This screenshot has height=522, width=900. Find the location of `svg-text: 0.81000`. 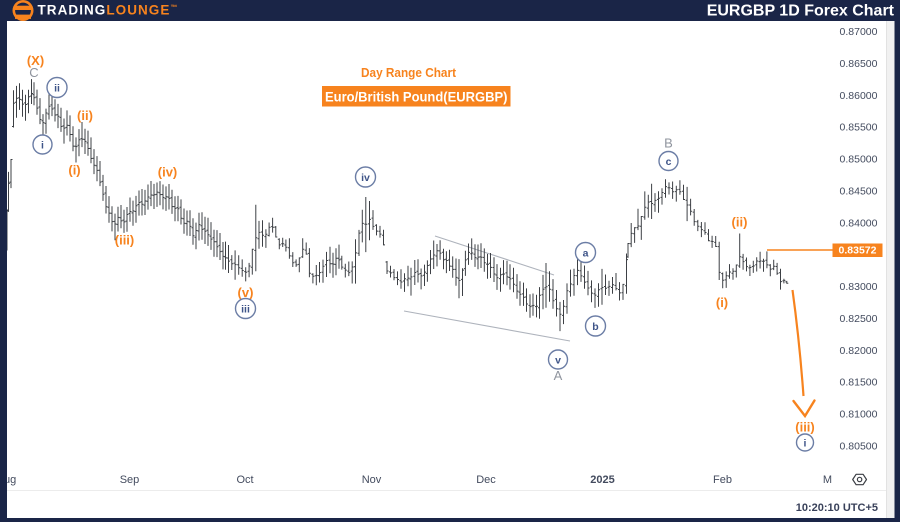

svg-text: 0.81000 is located at coordinates (859, 415).